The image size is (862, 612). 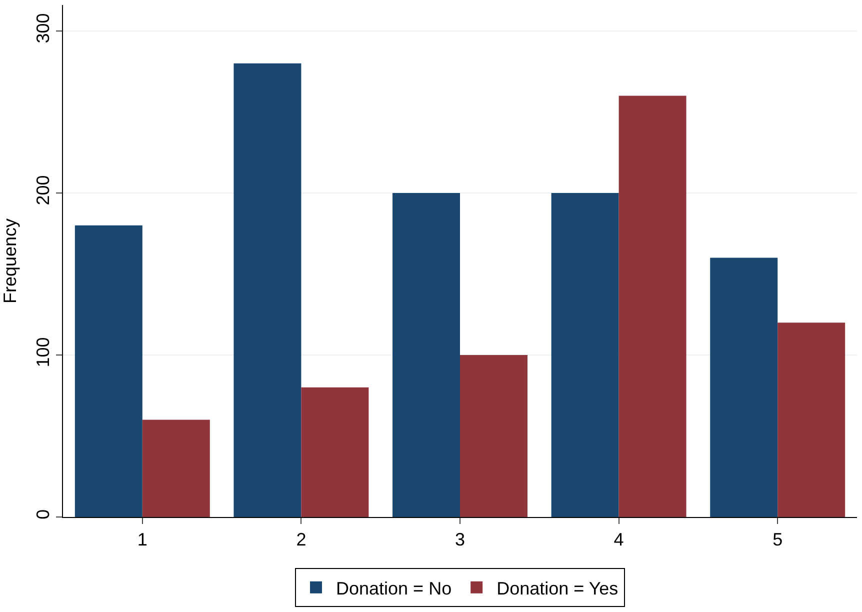 What do you see at coordinates (301, 540) in the screenshot?
I see `x-tick-label: 2` at bounding box center [301, 540].